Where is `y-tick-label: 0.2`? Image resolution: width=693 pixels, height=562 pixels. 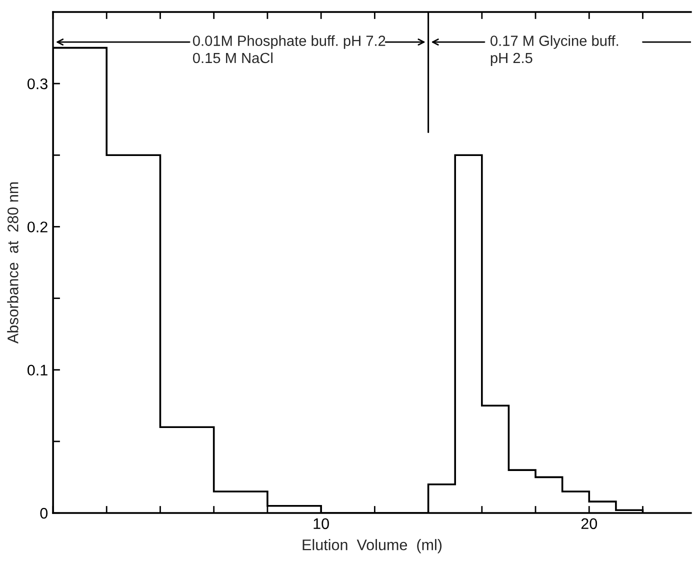
y-tick-label: 0.2 is located at coordinates (38, 227).